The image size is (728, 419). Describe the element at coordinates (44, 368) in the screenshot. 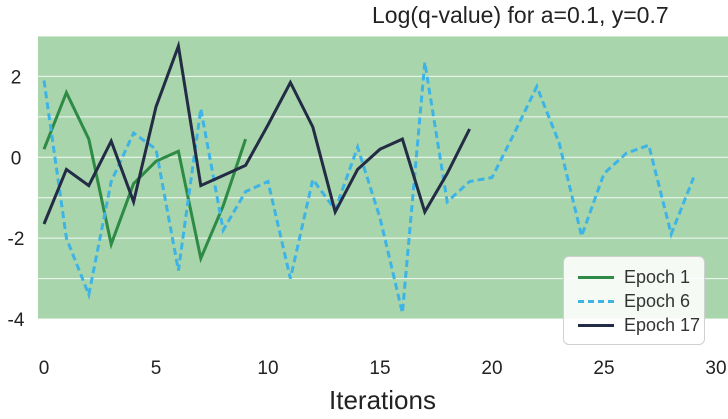

I see `x-tick-label: 0` at that location.